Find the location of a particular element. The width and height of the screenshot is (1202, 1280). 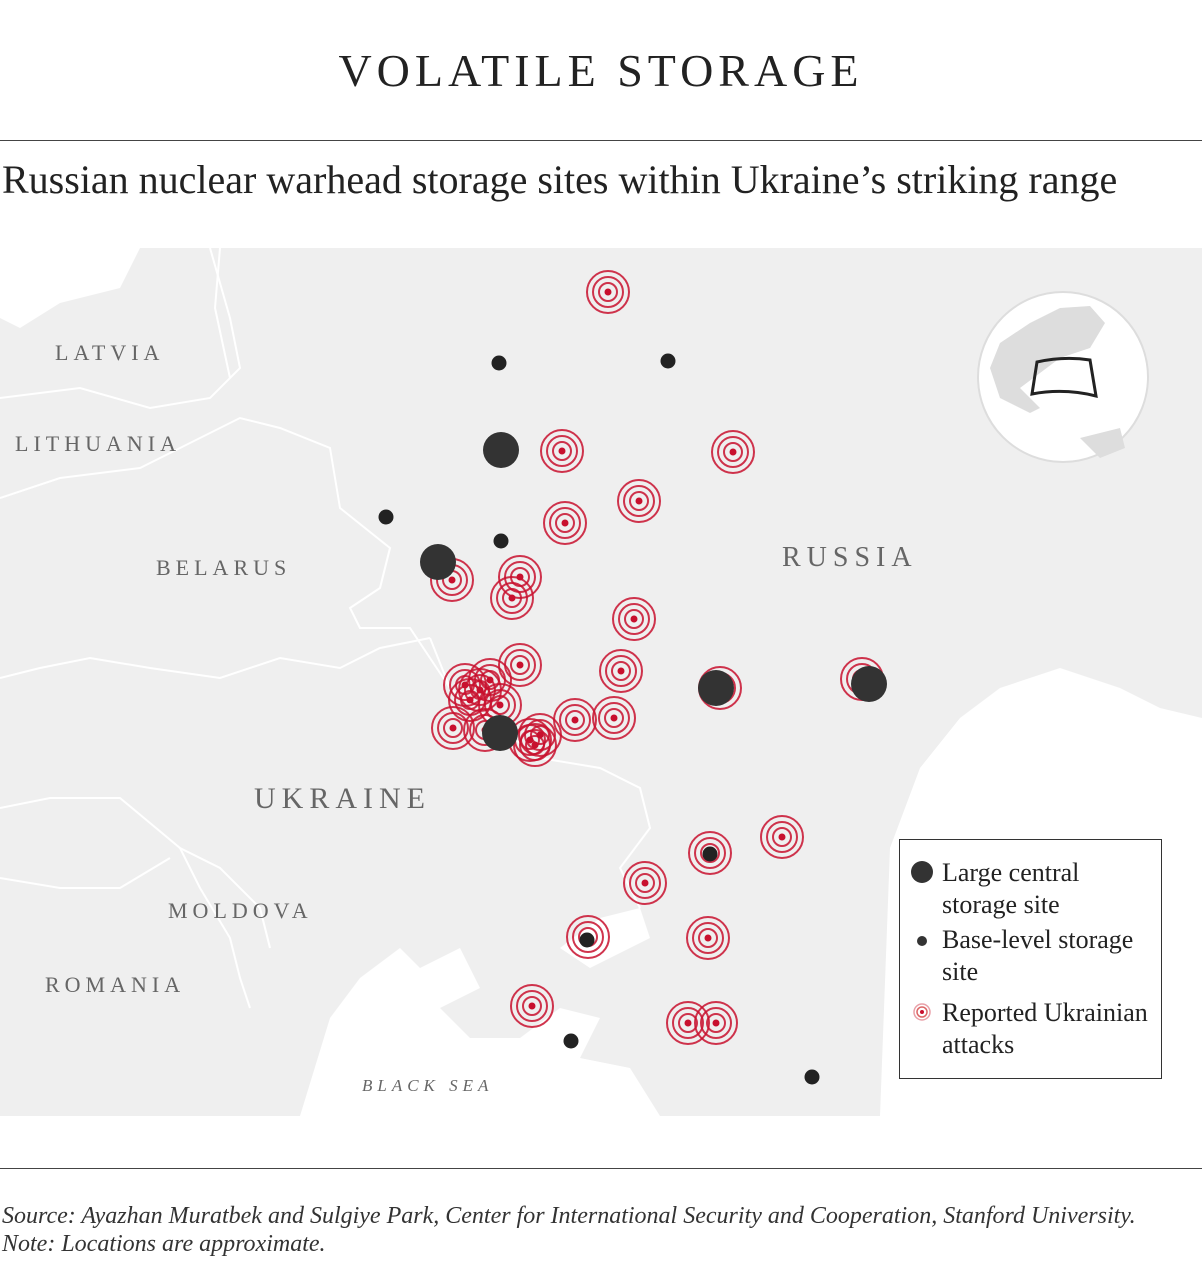

label-black-sea: BLACK SEA is located at coordinates (427, 1085).